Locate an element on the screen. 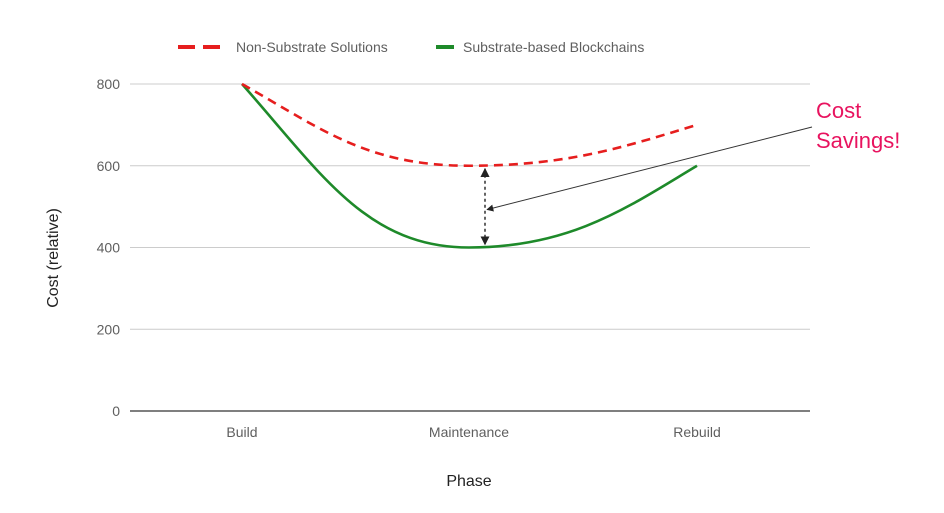  y-tick-label-200: 200 is located at coordinates (109, 329).